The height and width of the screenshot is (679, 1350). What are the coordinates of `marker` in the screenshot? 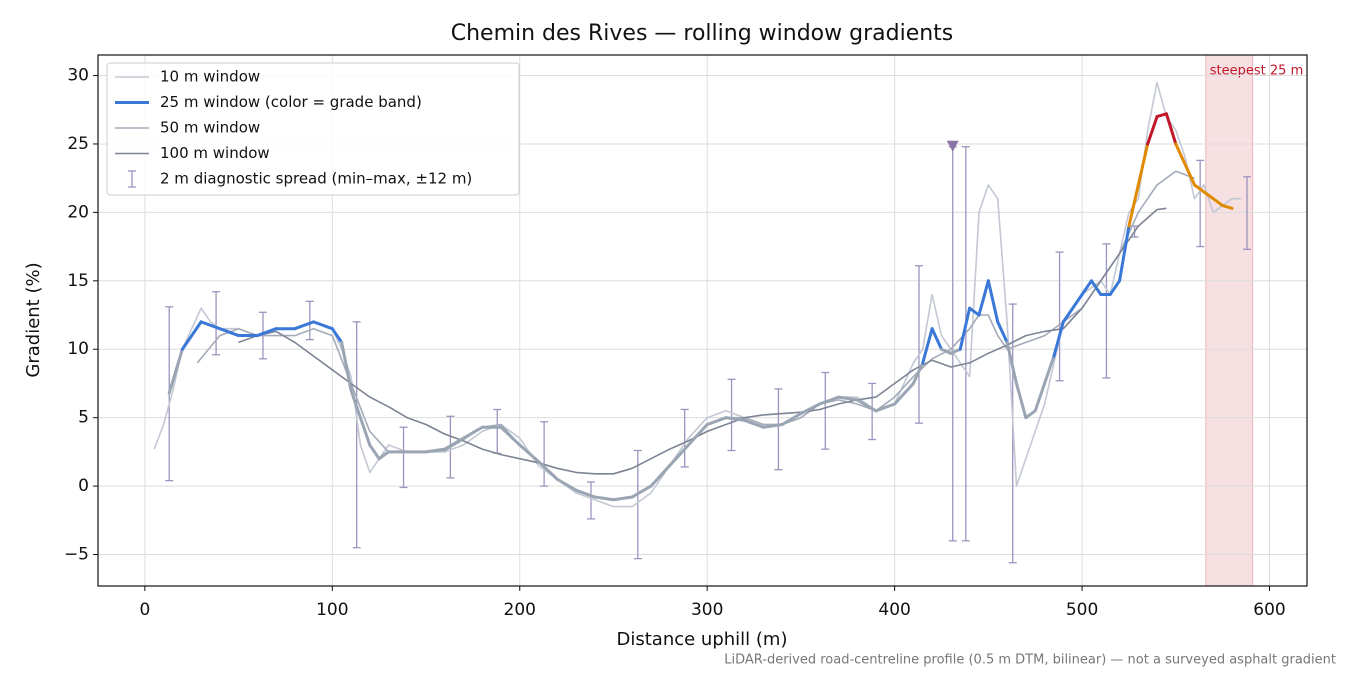 It's located at (952, 146).